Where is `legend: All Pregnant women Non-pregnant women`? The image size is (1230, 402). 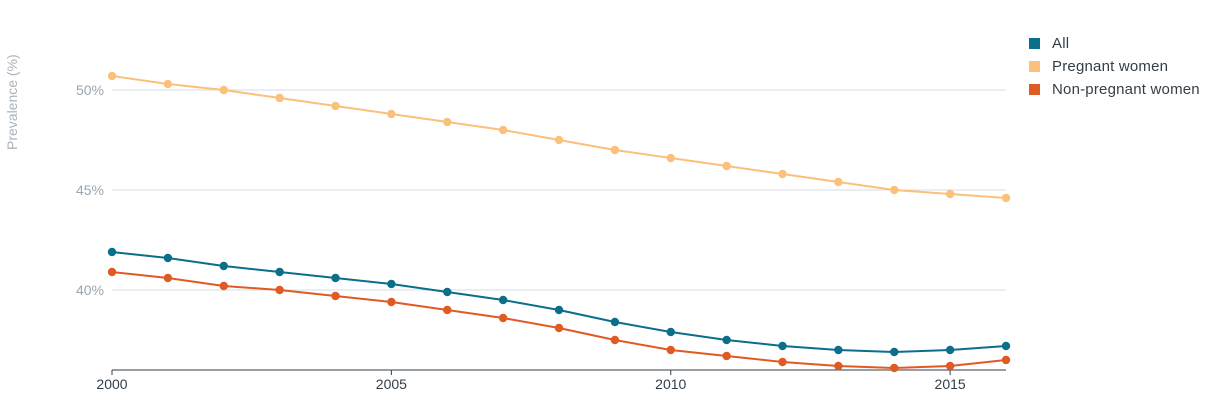 legend: All Pregnant women Non-pregnant women is located at coordinates (1114, 66).